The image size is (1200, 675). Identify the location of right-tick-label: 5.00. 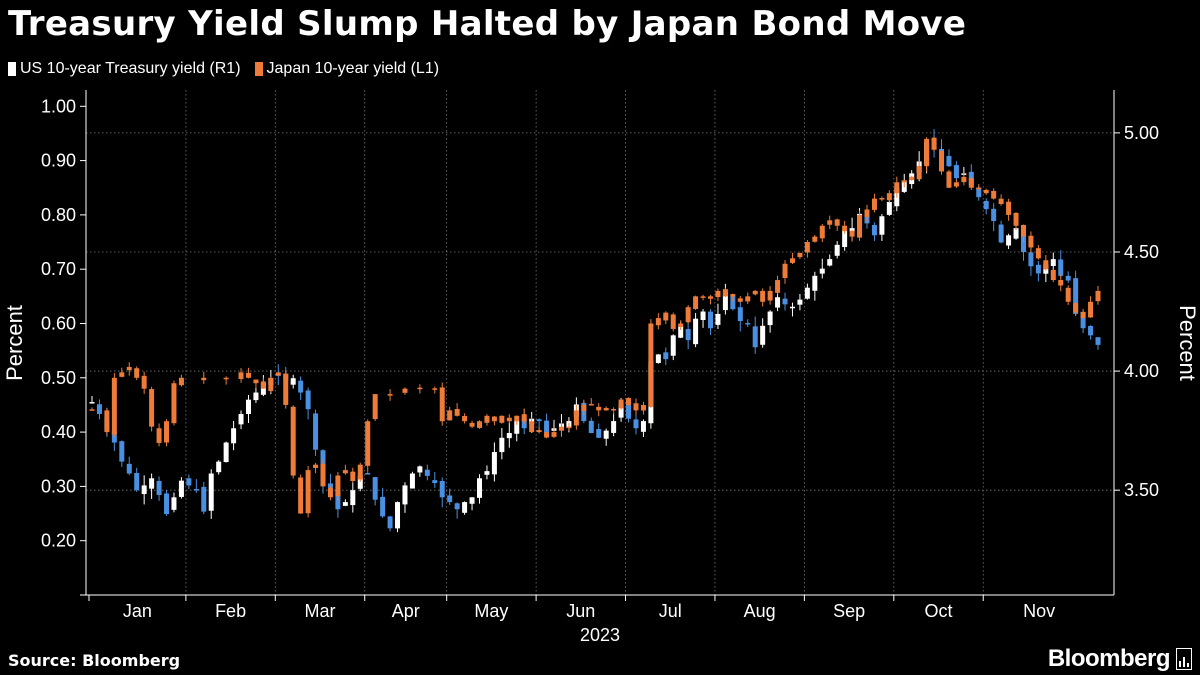
(1141, 133).